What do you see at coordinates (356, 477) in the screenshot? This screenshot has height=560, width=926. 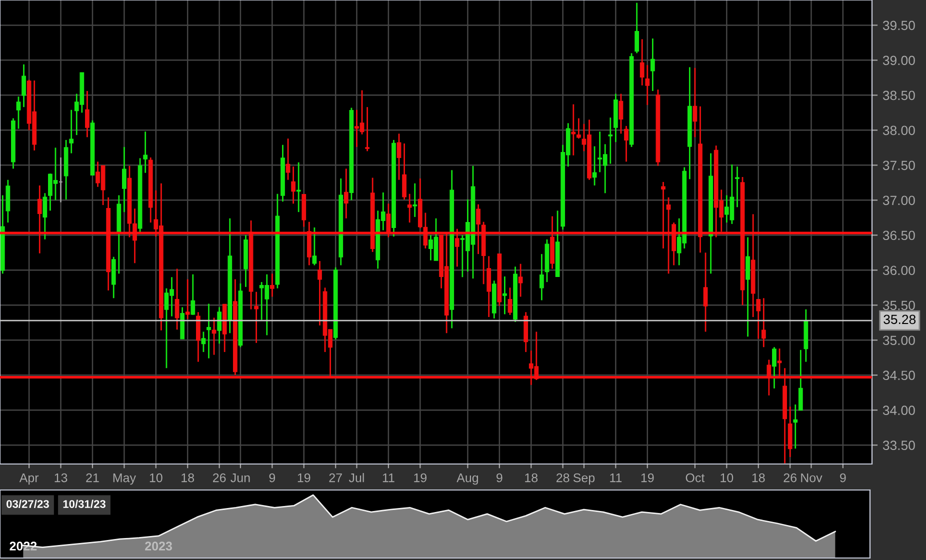 I see `x-tick-label: Jul` at bounding box center [356, 477].